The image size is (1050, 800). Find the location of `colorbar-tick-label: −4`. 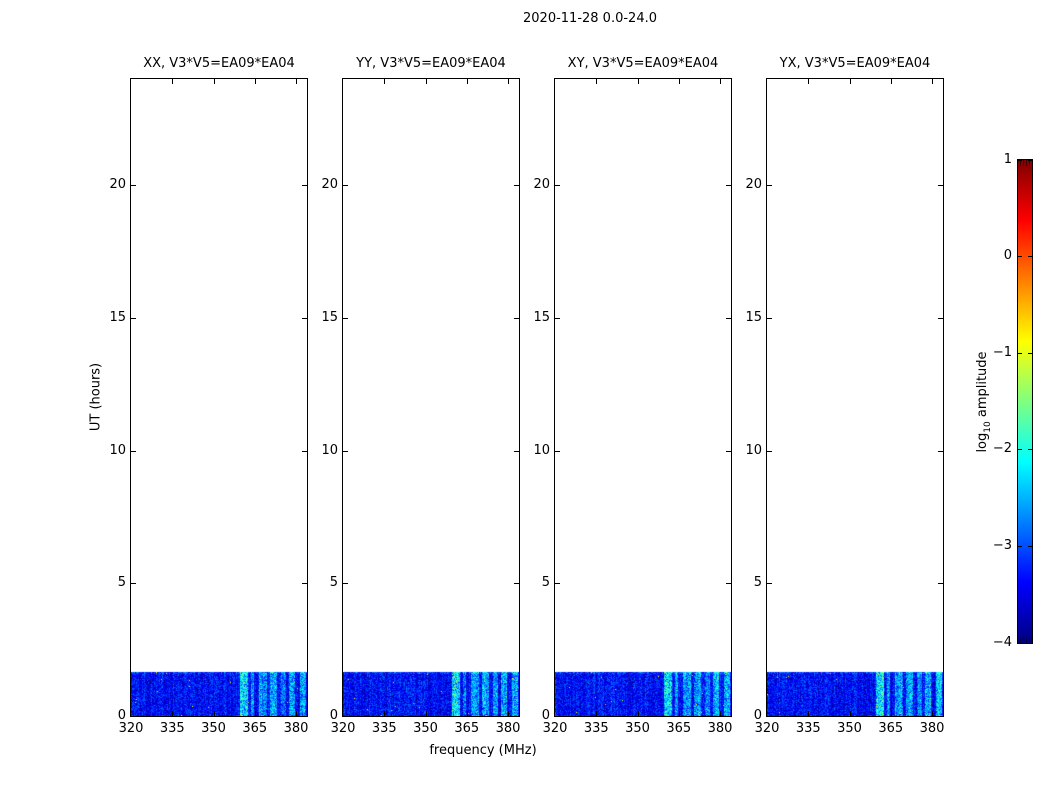

colorbar-tick-label: −4 is located at coordinates (1002, 642).